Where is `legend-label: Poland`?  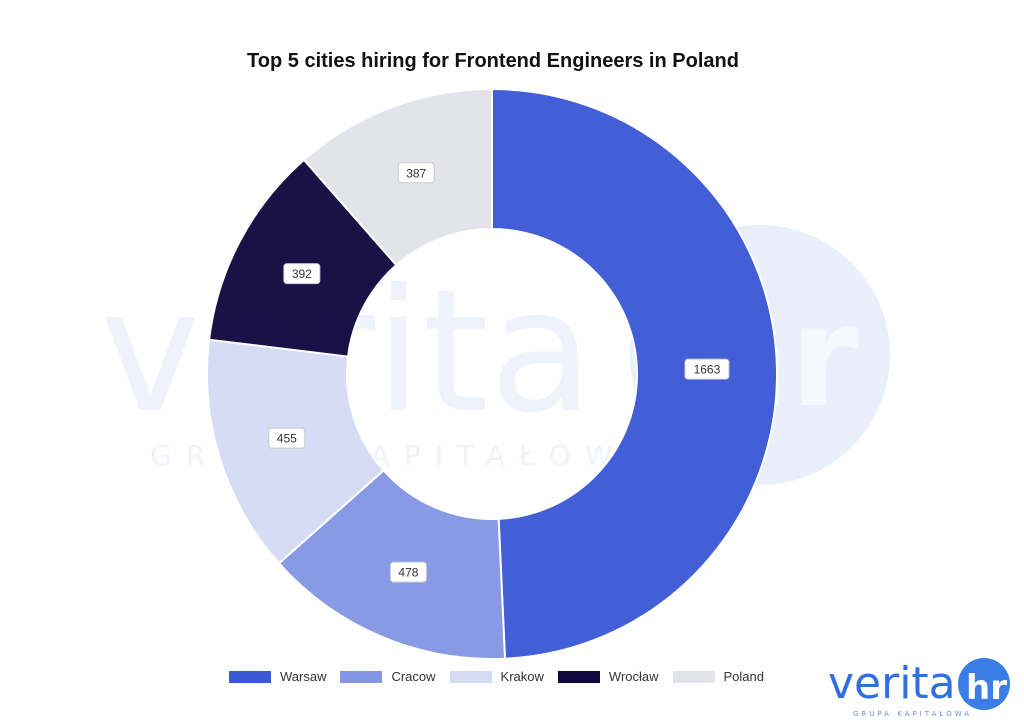 legend-label: Poland is located at coordinates (743, 676).